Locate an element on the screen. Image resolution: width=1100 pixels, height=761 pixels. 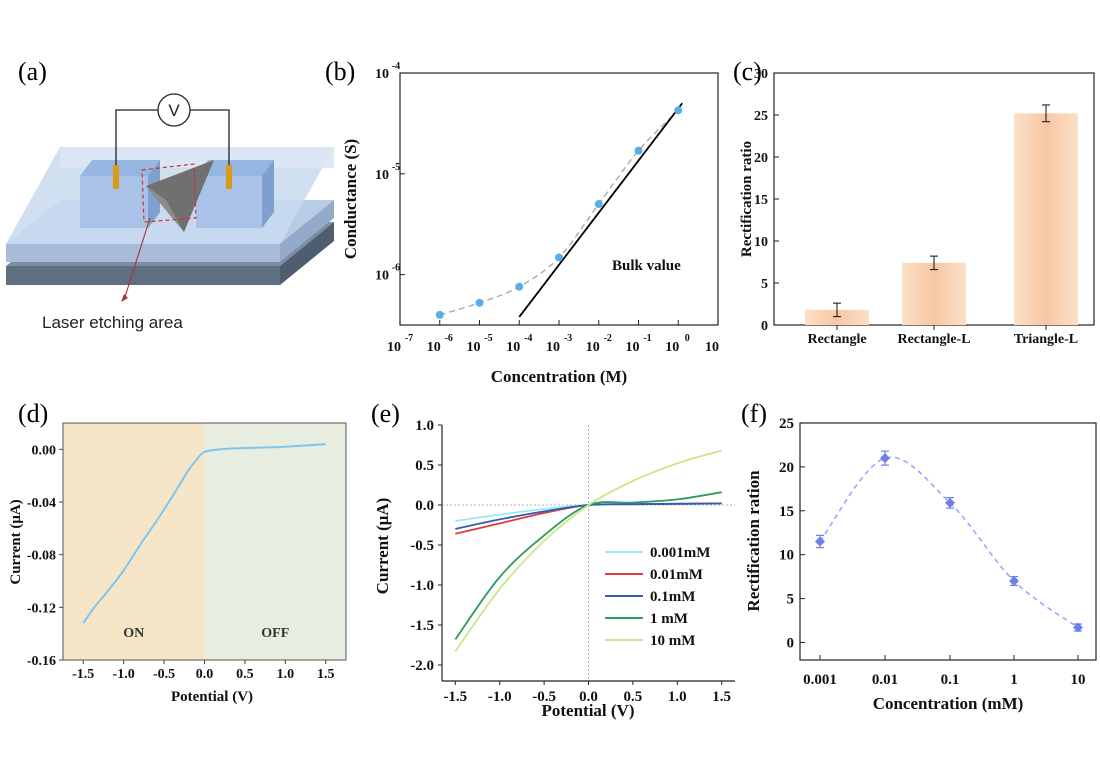
chart-e-ytick-label: -1.5 is located at coordinates (422, 626).